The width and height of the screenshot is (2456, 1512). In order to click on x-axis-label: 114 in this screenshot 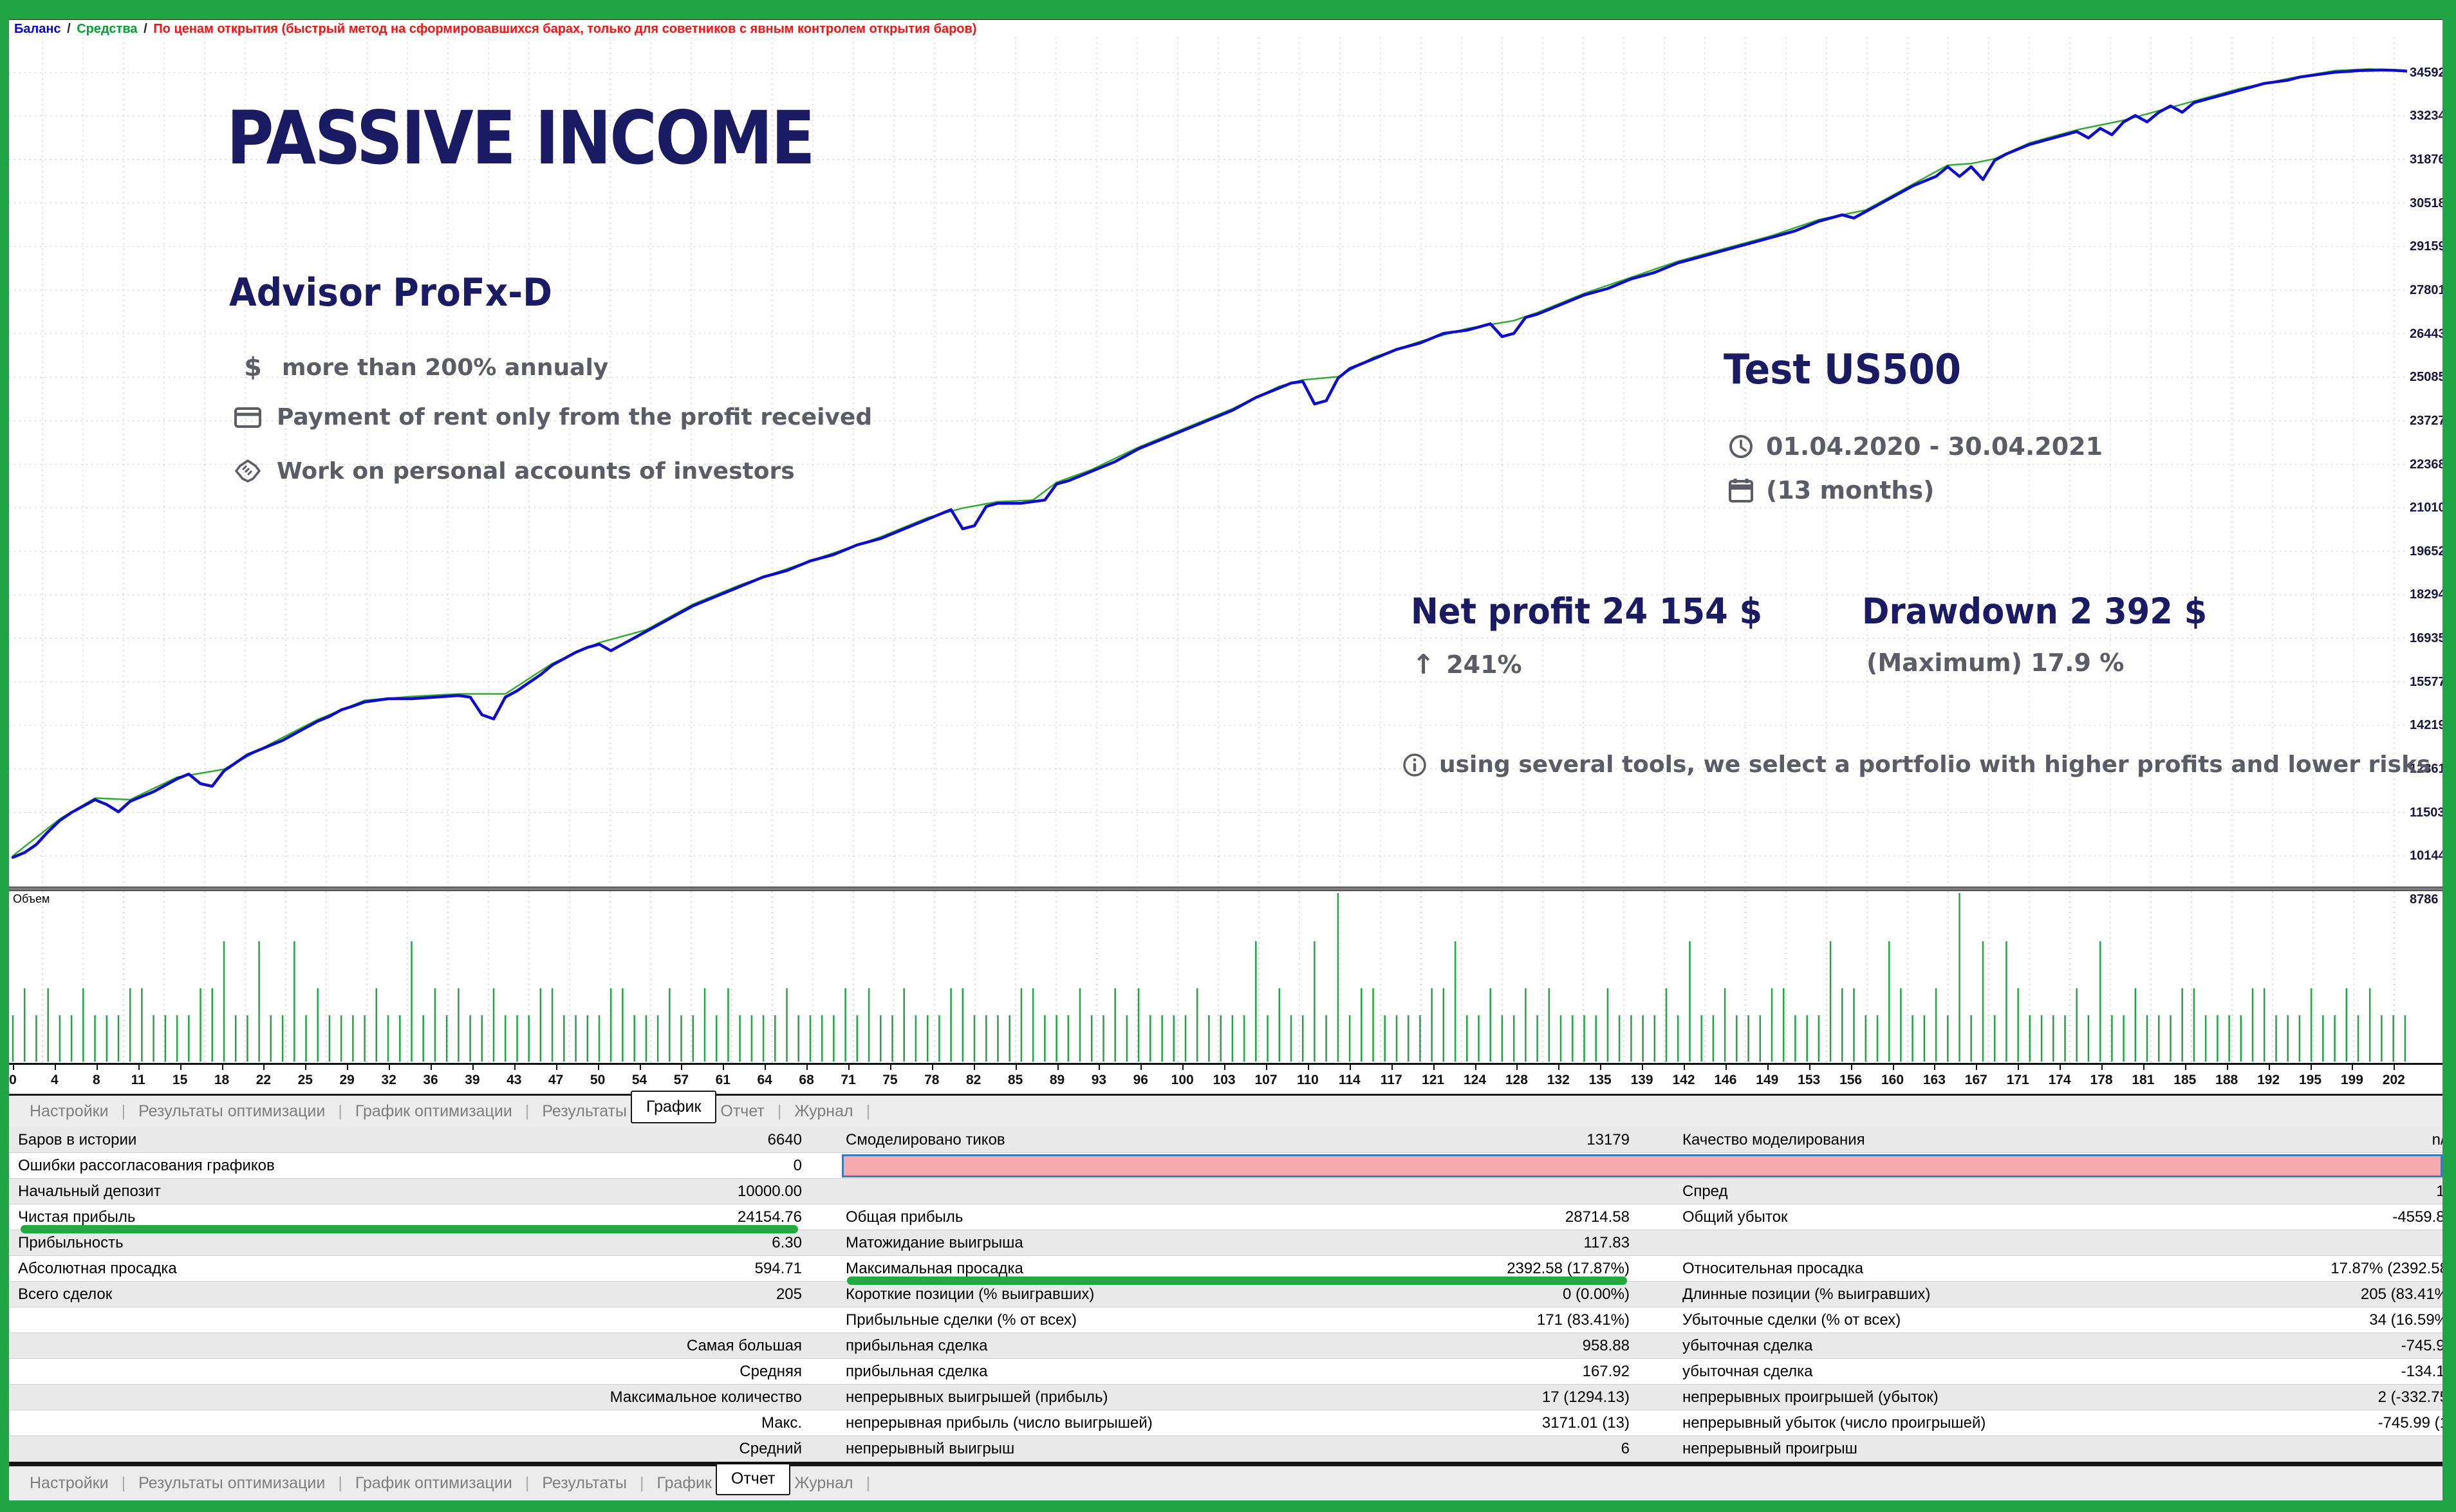, I will do `click(1350, 1080)`.